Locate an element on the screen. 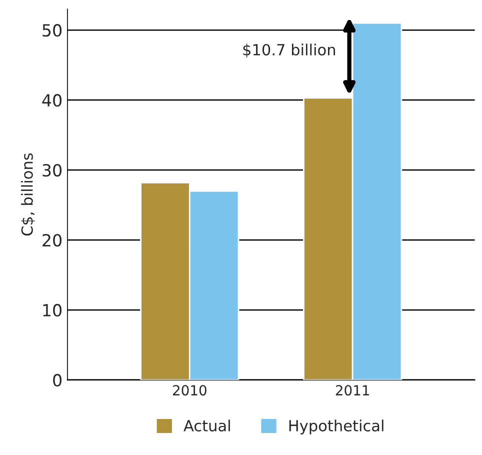  y-axis-title: C$, billions is located at coordinates (28, 194).